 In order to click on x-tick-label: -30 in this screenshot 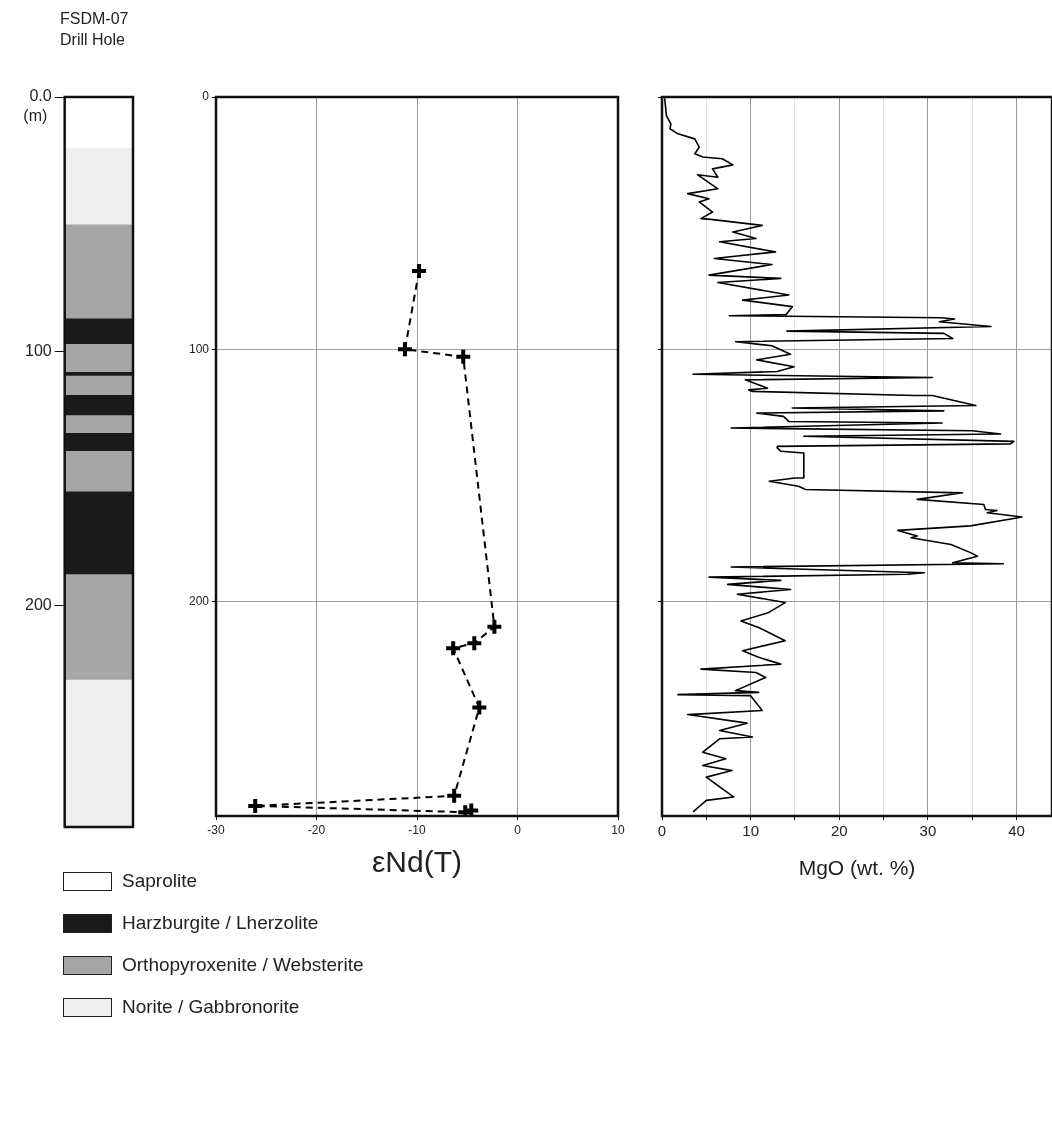, I will do `click(216, 829)`.